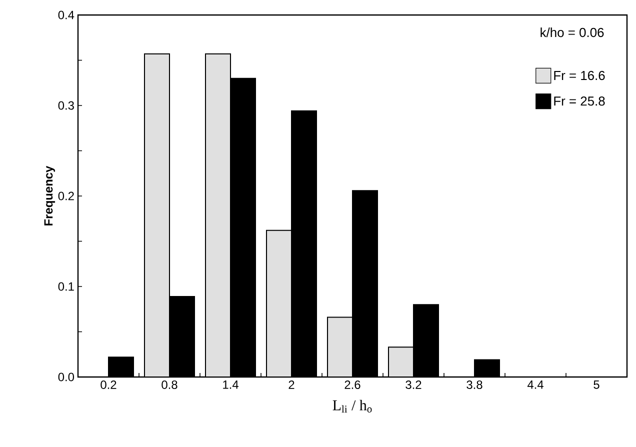 This screenshot has width=636, height=447. What do you see at coordinates (66, 15) in the screenshot?
I see `y-tick-label: 0.4` at bounding box center [66, 15].